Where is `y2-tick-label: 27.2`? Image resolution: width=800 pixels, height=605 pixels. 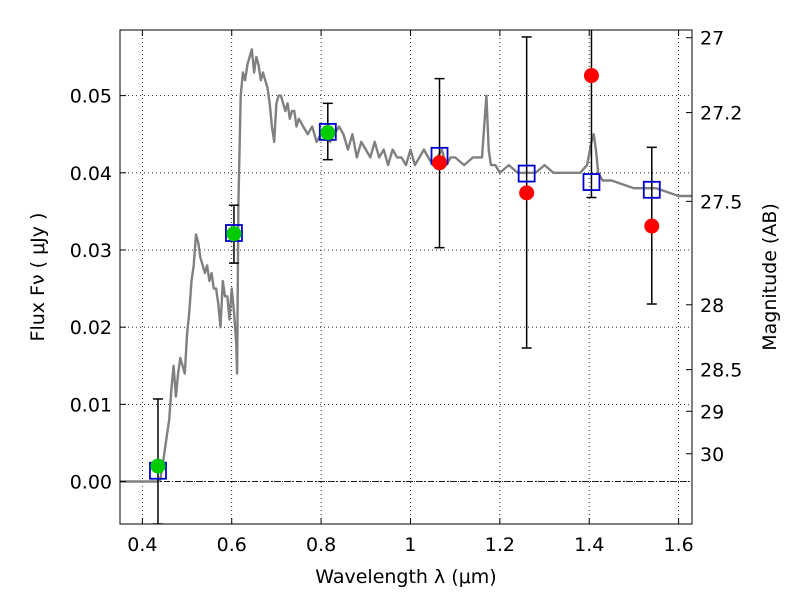
y2-tick-label: 27.2 is located at coordinates (721, 114).